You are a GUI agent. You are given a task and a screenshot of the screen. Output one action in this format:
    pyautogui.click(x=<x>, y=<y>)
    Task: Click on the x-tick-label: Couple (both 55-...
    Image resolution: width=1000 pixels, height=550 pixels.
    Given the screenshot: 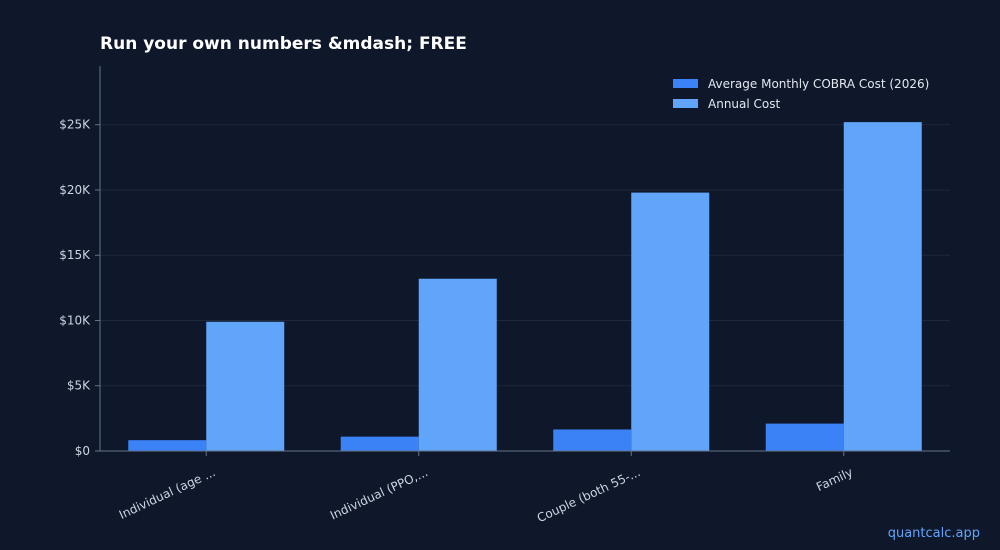 What is the action you would take?
    pyautogui.click(x=589, y=495)
    